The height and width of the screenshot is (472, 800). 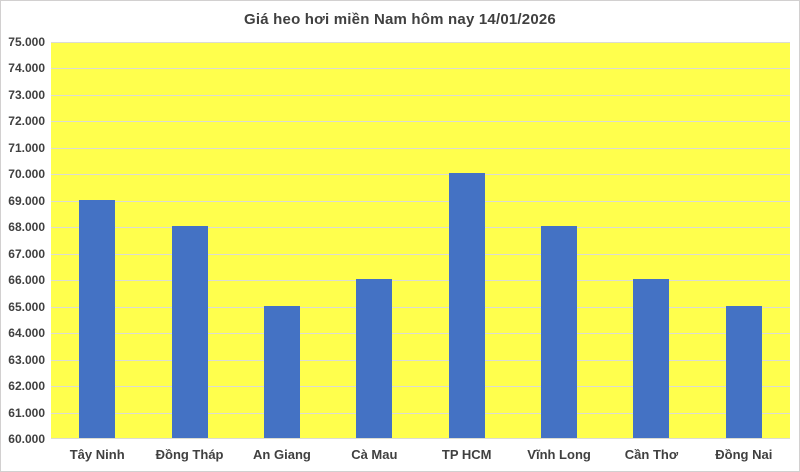 I want to click on y-tick-label: 71.000, so click(x=26, y=147).